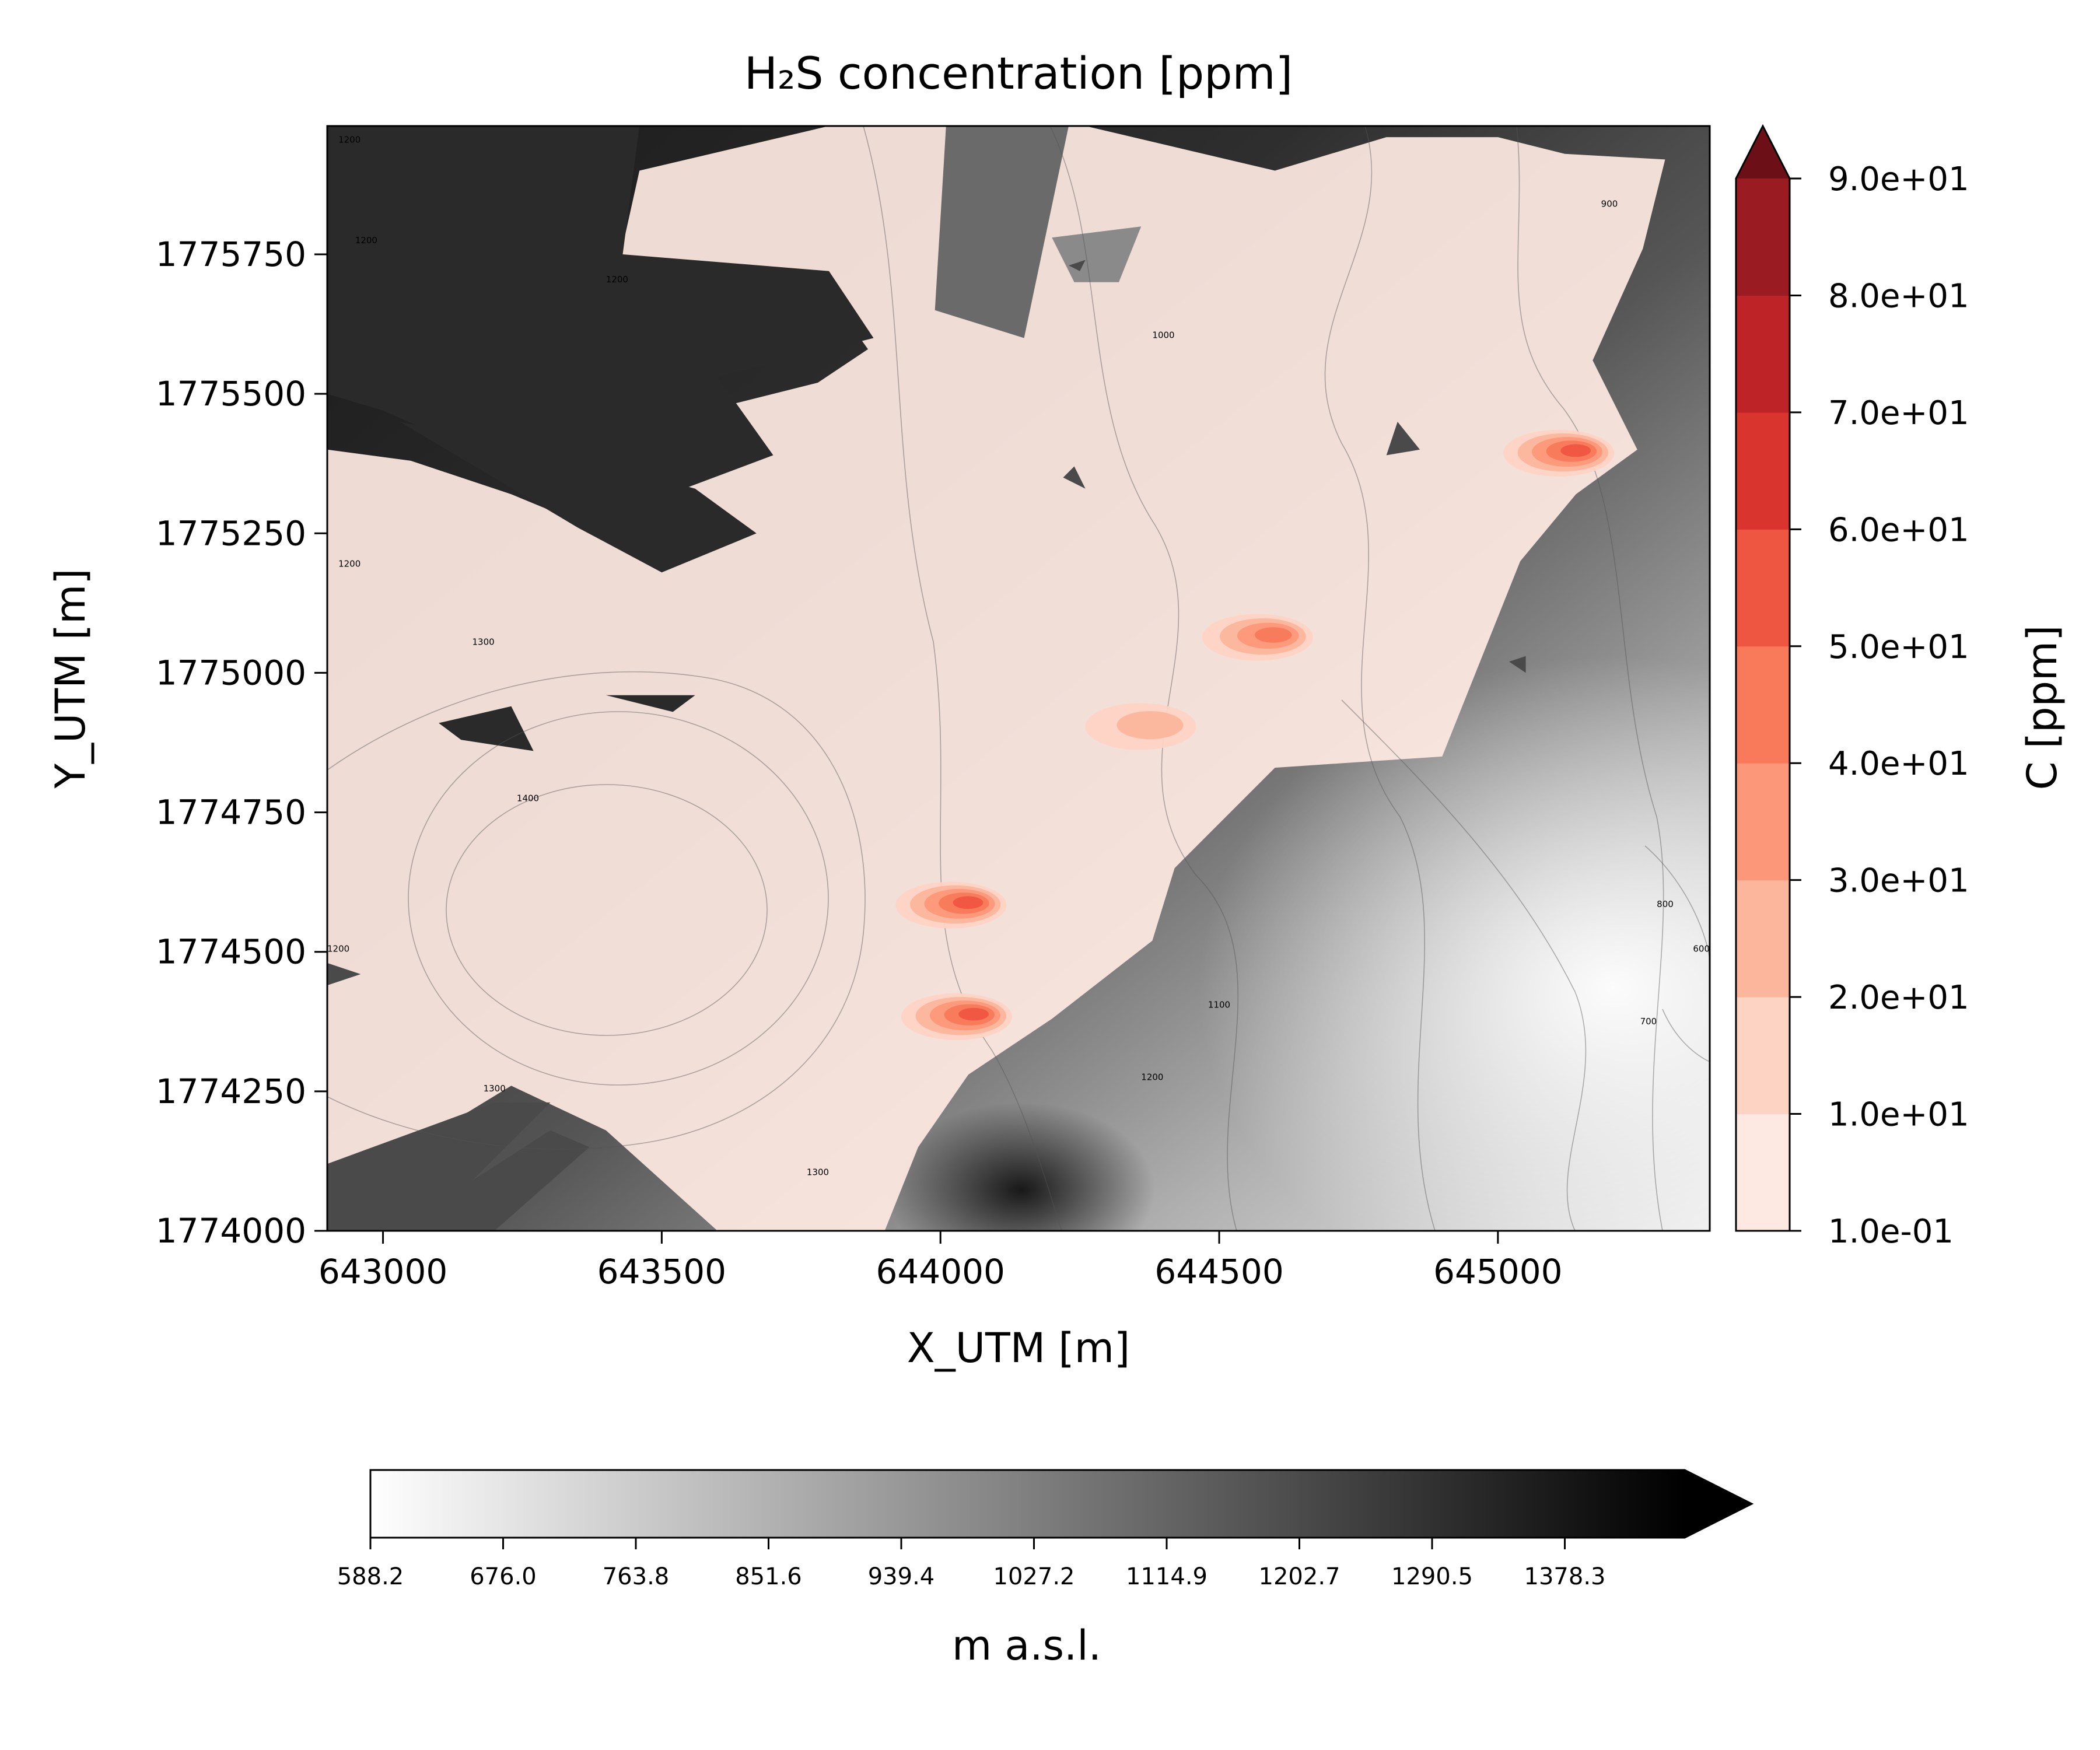 Image resolution: width=2100 pixels, height=1750 pixels. What do you see at coordinates (1898, 881) in the screenshot?
I see `concentration-colorbar-tick-label: 3.0e+01` at bounding box center [1898, 881].